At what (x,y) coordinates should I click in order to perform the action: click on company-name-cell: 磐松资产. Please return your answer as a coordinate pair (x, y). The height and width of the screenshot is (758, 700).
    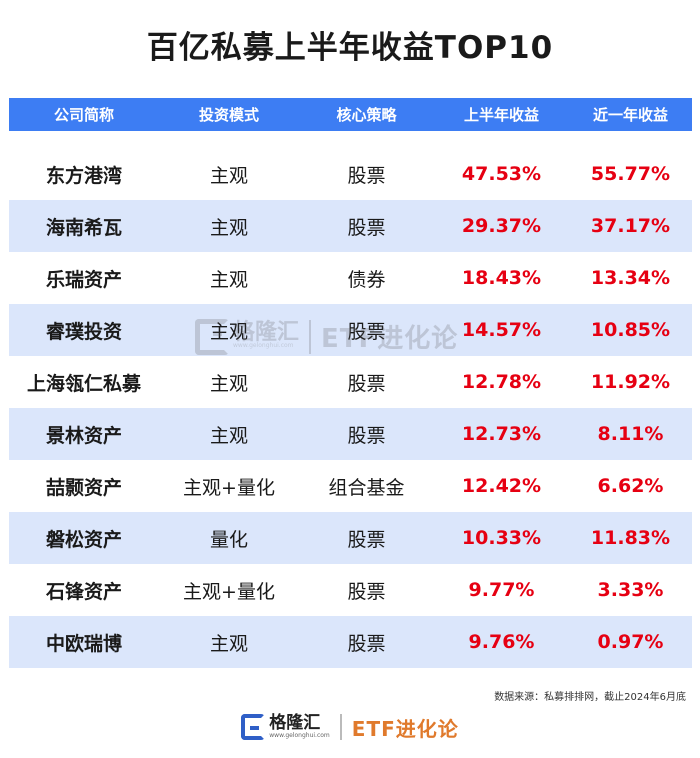
    Looking at the image, I should click on (83, 539).